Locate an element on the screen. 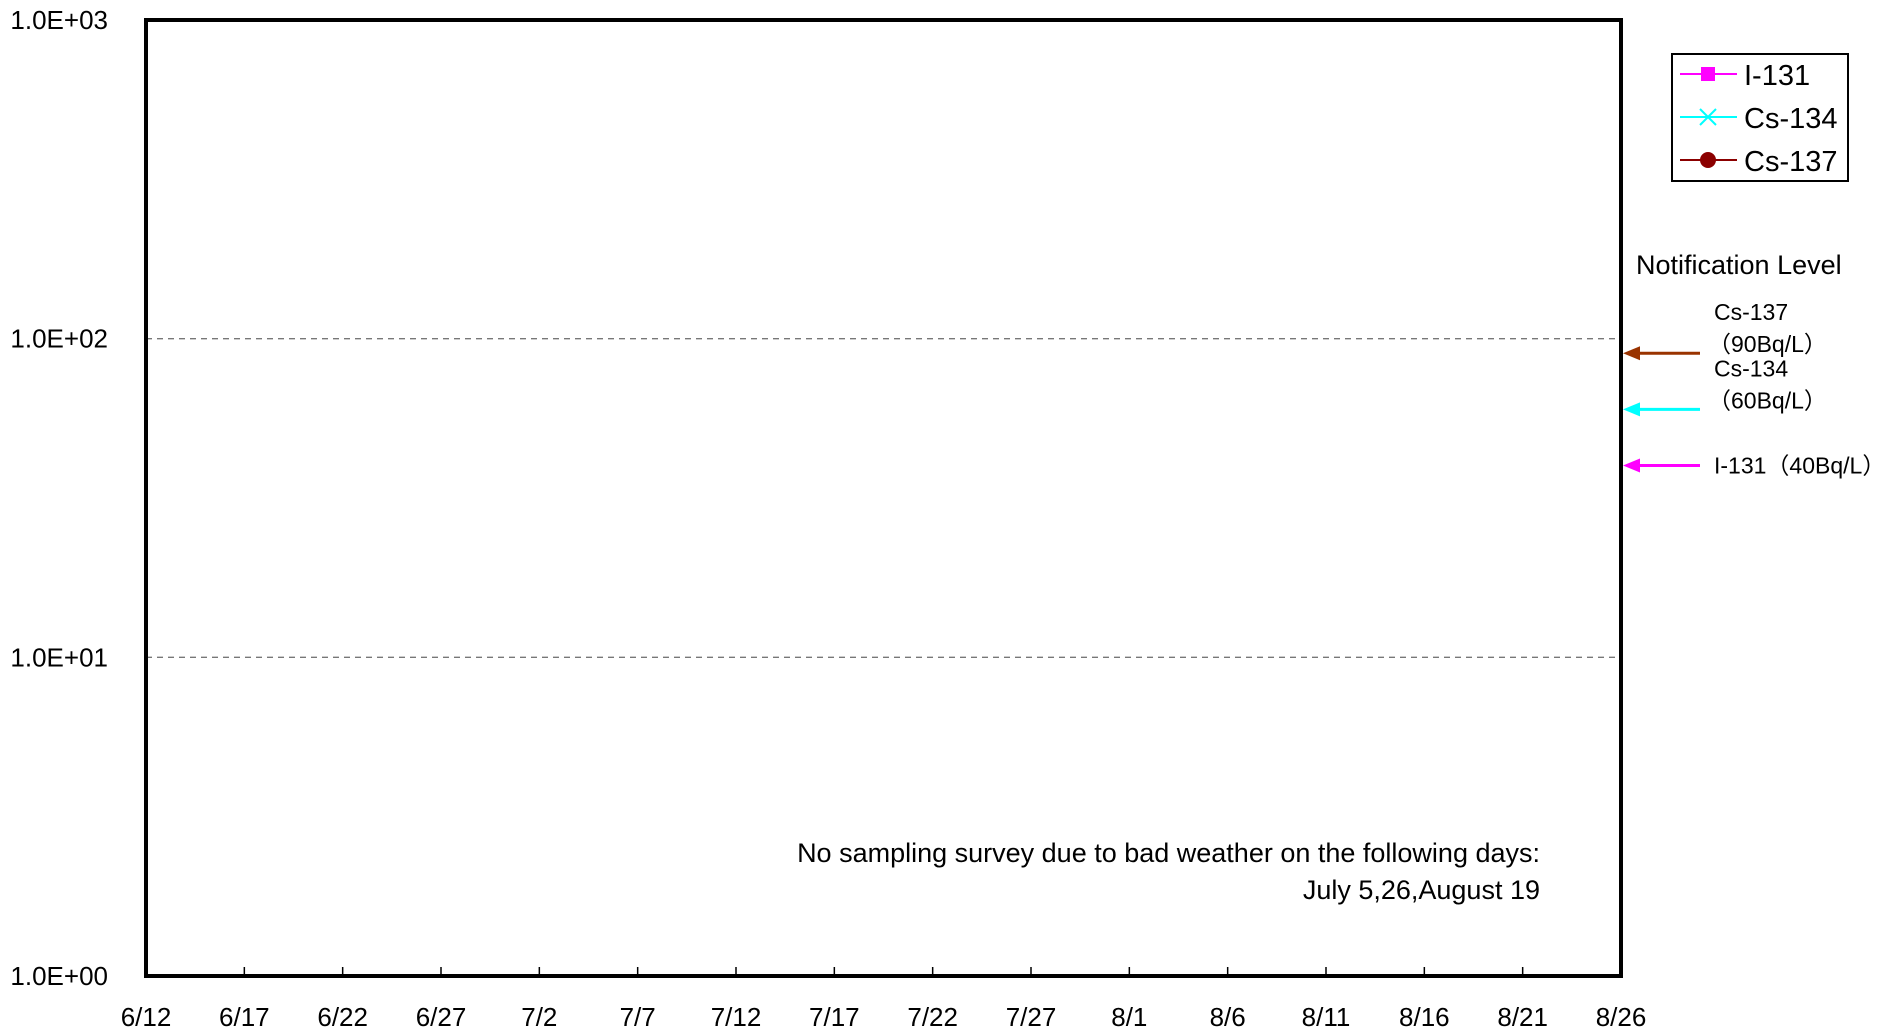 The image size is (1888, 1030). x-tick-label: 7/2 is located at coordinates (539, 1016).